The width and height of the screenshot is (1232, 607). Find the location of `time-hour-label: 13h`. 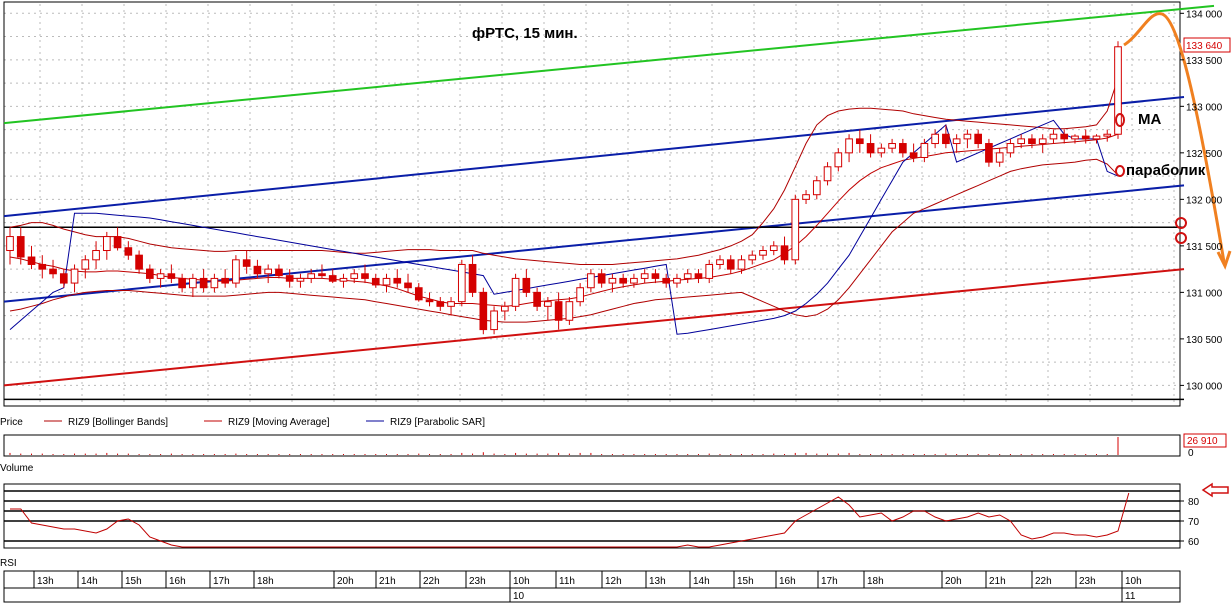

time-hour-label: 13h is located at coordinates (657, 581).